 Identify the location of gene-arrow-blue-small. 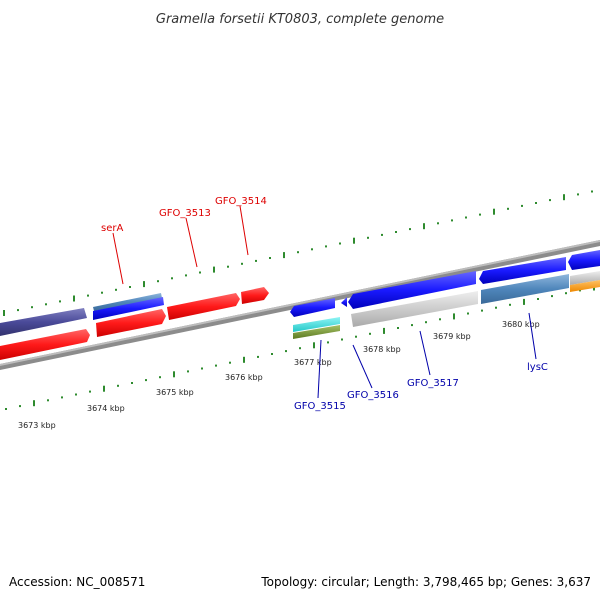
(344, 302).